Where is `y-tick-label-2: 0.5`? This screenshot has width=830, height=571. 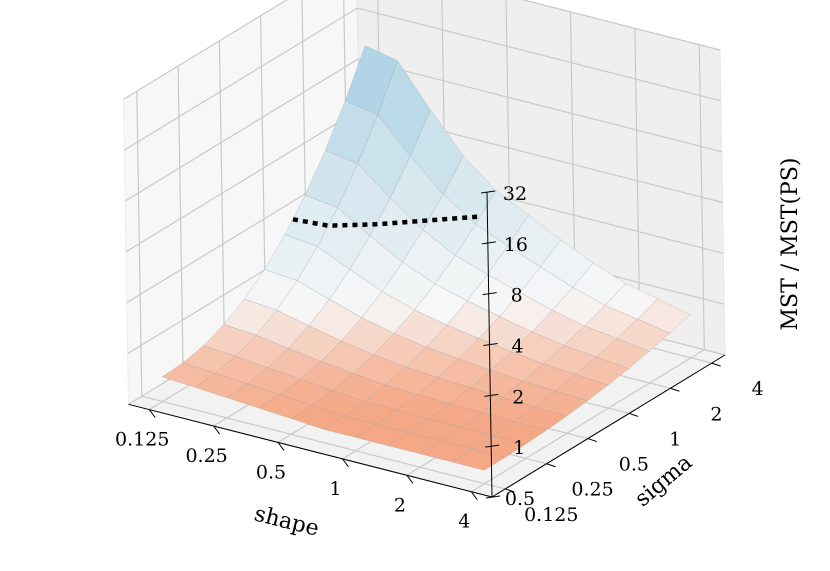
y-tick-label-2: 0.5 is located at coordinates (634, 465).